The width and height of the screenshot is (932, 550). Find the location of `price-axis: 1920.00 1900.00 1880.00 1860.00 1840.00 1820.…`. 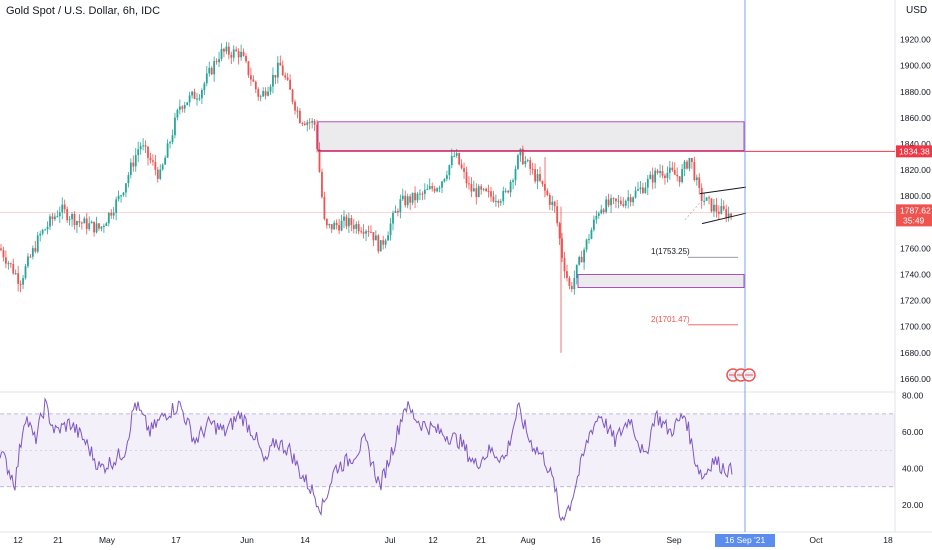

price-axis: 1920.00 1900.00 1880.00 1860.00 1840.00 1820.… is located at coordinates (914, 272).